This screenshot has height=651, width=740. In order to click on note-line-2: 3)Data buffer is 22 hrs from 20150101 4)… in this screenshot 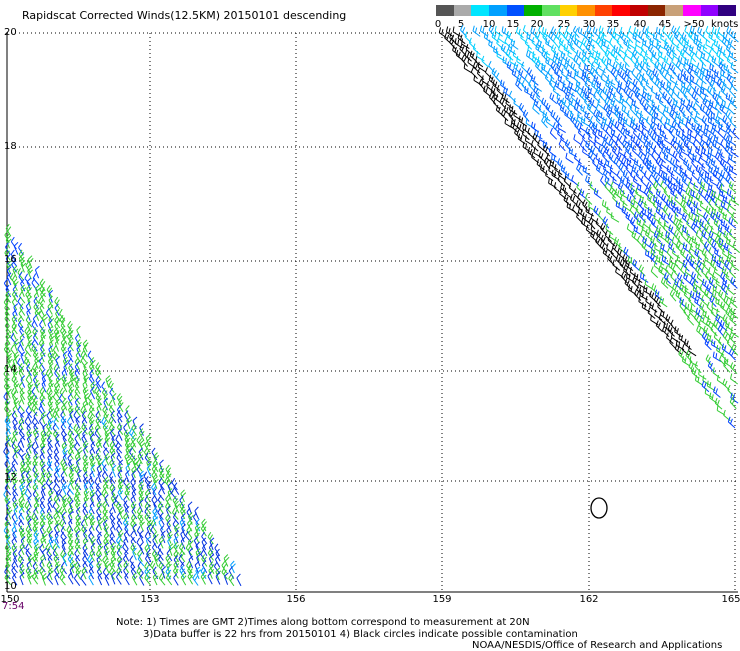, I will do `click(360, 634)`.